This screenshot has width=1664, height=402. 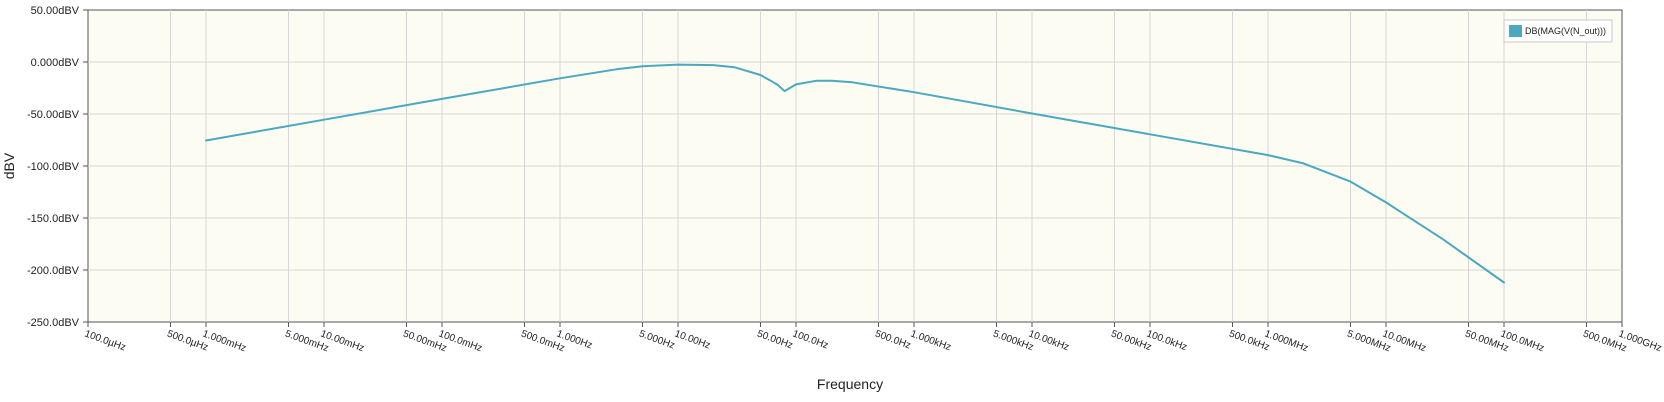 What do you see at coordinates (656, 339) in the screenshot?
I see `x-tick-label: 5.000Hz` at bounding box center [656, 339].